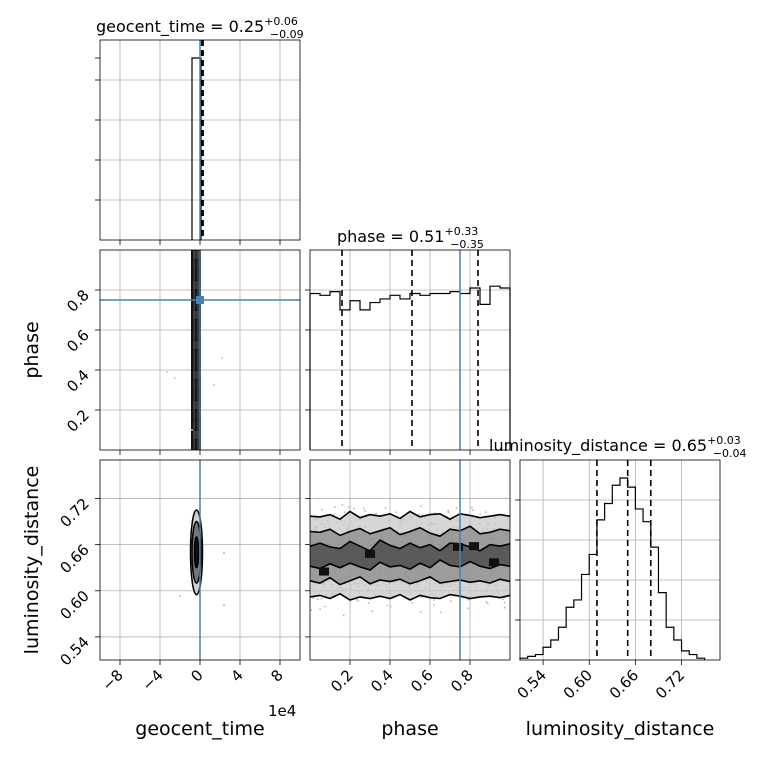 The image size is (760, 760). I want to click on contour-inner, so click(196, 552).